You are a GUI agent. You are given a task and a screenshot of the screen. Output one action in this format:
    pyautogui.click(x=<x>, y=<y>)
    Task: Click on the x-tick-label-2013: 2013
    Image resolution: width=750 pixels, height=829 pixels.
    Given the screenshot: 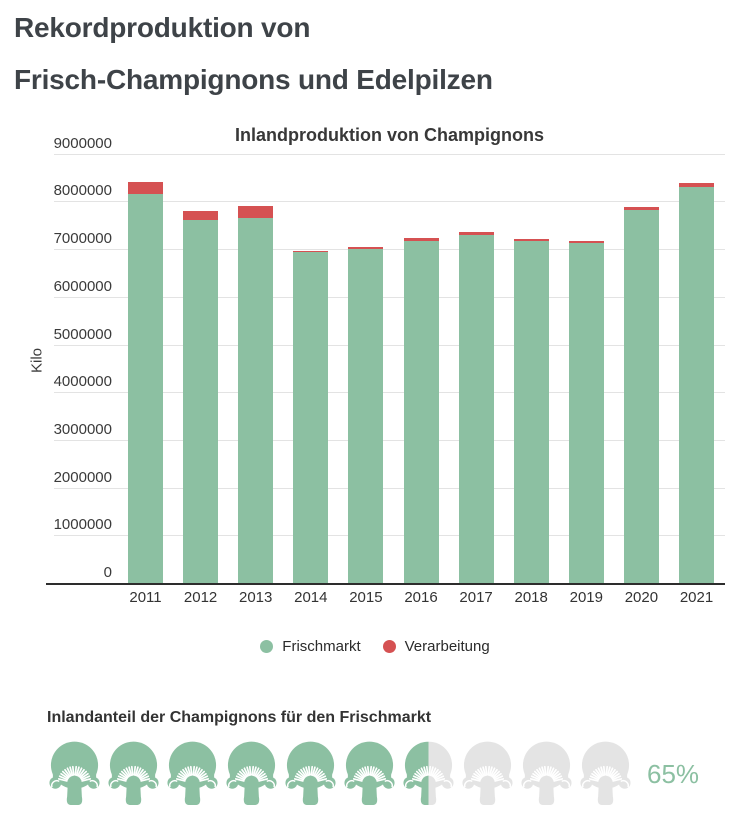 What is the action you would take?
    pyautogui.click(x=256, y=597)
    